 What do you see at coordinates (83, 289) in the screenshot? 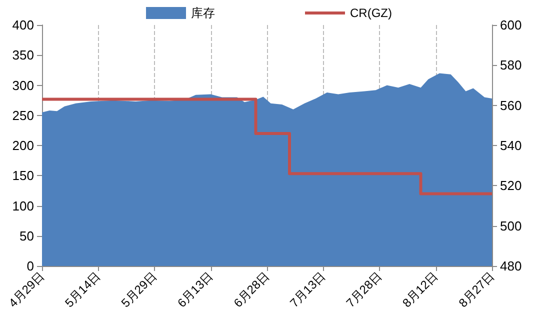
I see `x-tick-label: 5月14日` at bounding box center [83, 289].